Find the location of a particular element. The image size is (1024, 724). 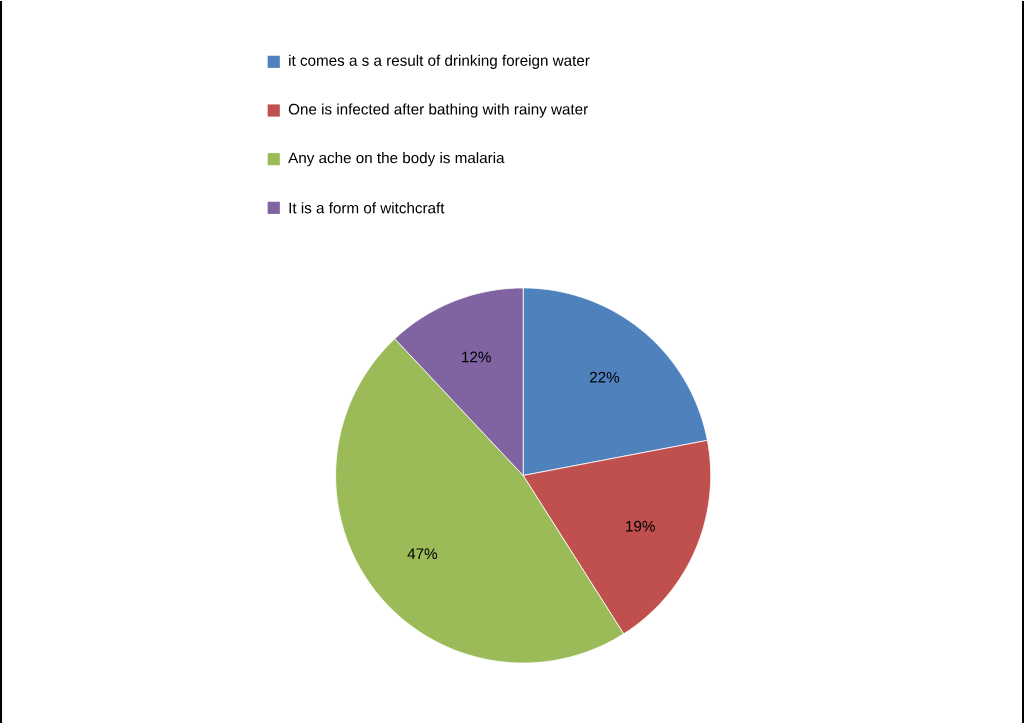

legend-label: It is a form of witchcraft is located at coordinates (367, 208).